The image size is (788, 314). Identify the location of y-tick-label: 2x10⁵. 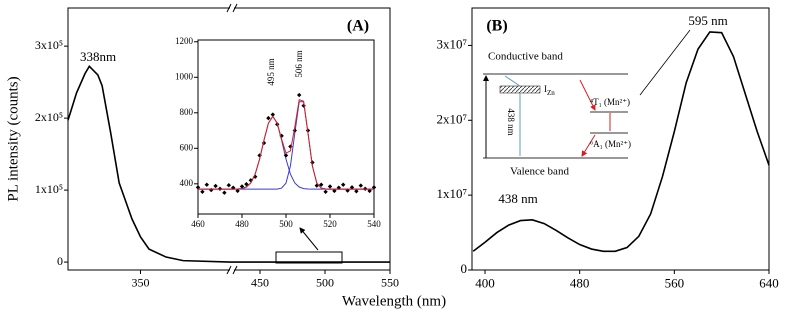
(49, 117).